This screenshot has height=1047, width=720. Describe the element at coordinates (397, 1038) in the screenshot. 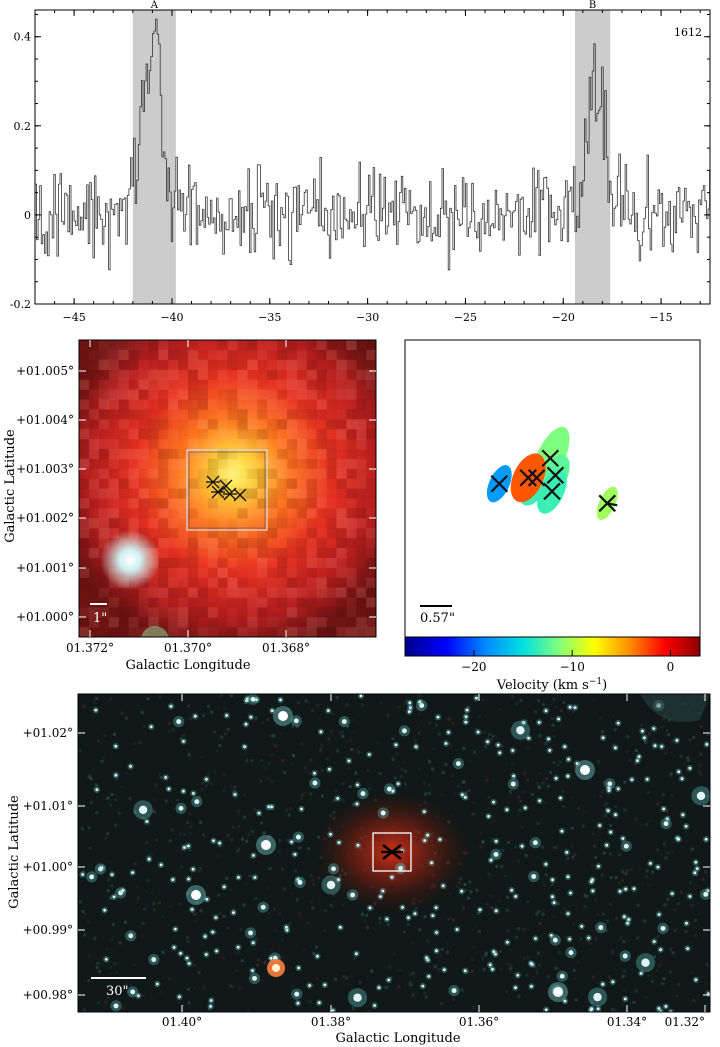

I see `wide-xlabel: Galactic Longitude` at that location.